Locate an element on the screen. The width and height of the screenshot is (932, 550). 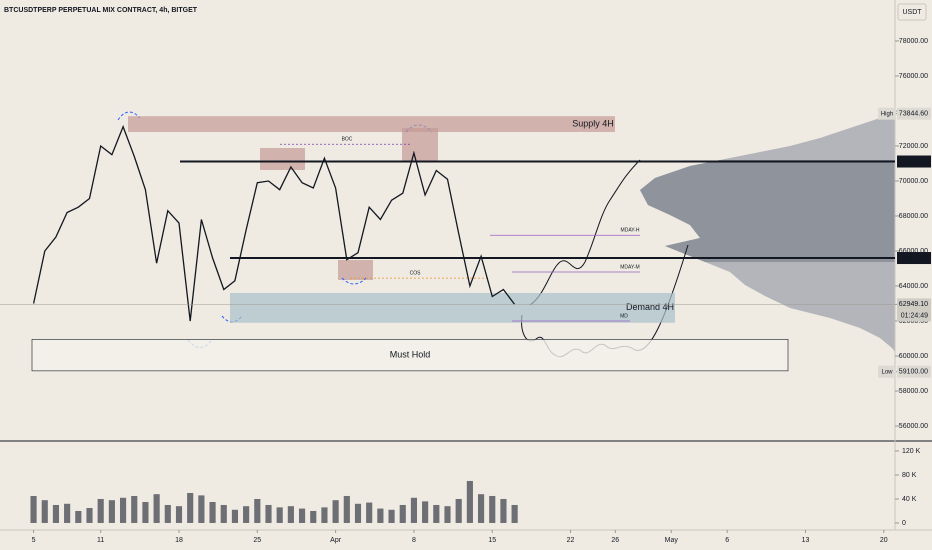
y-tick-label: 70000.00 is located at coordinates (913, 181).